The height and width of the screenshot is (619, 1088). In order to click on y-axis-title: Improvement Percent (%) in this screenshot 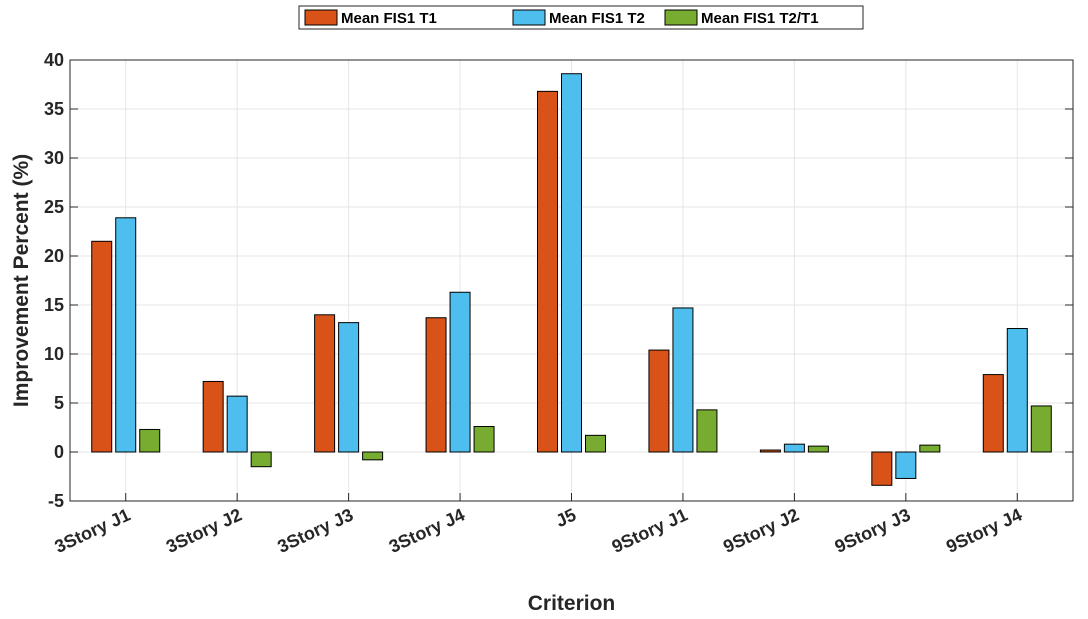, I will do `click(21, 280)`.